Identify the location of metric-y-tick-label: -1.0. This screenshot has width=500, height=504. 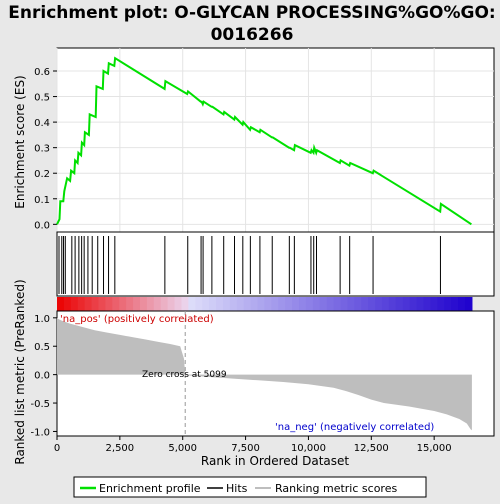
(40, 432).